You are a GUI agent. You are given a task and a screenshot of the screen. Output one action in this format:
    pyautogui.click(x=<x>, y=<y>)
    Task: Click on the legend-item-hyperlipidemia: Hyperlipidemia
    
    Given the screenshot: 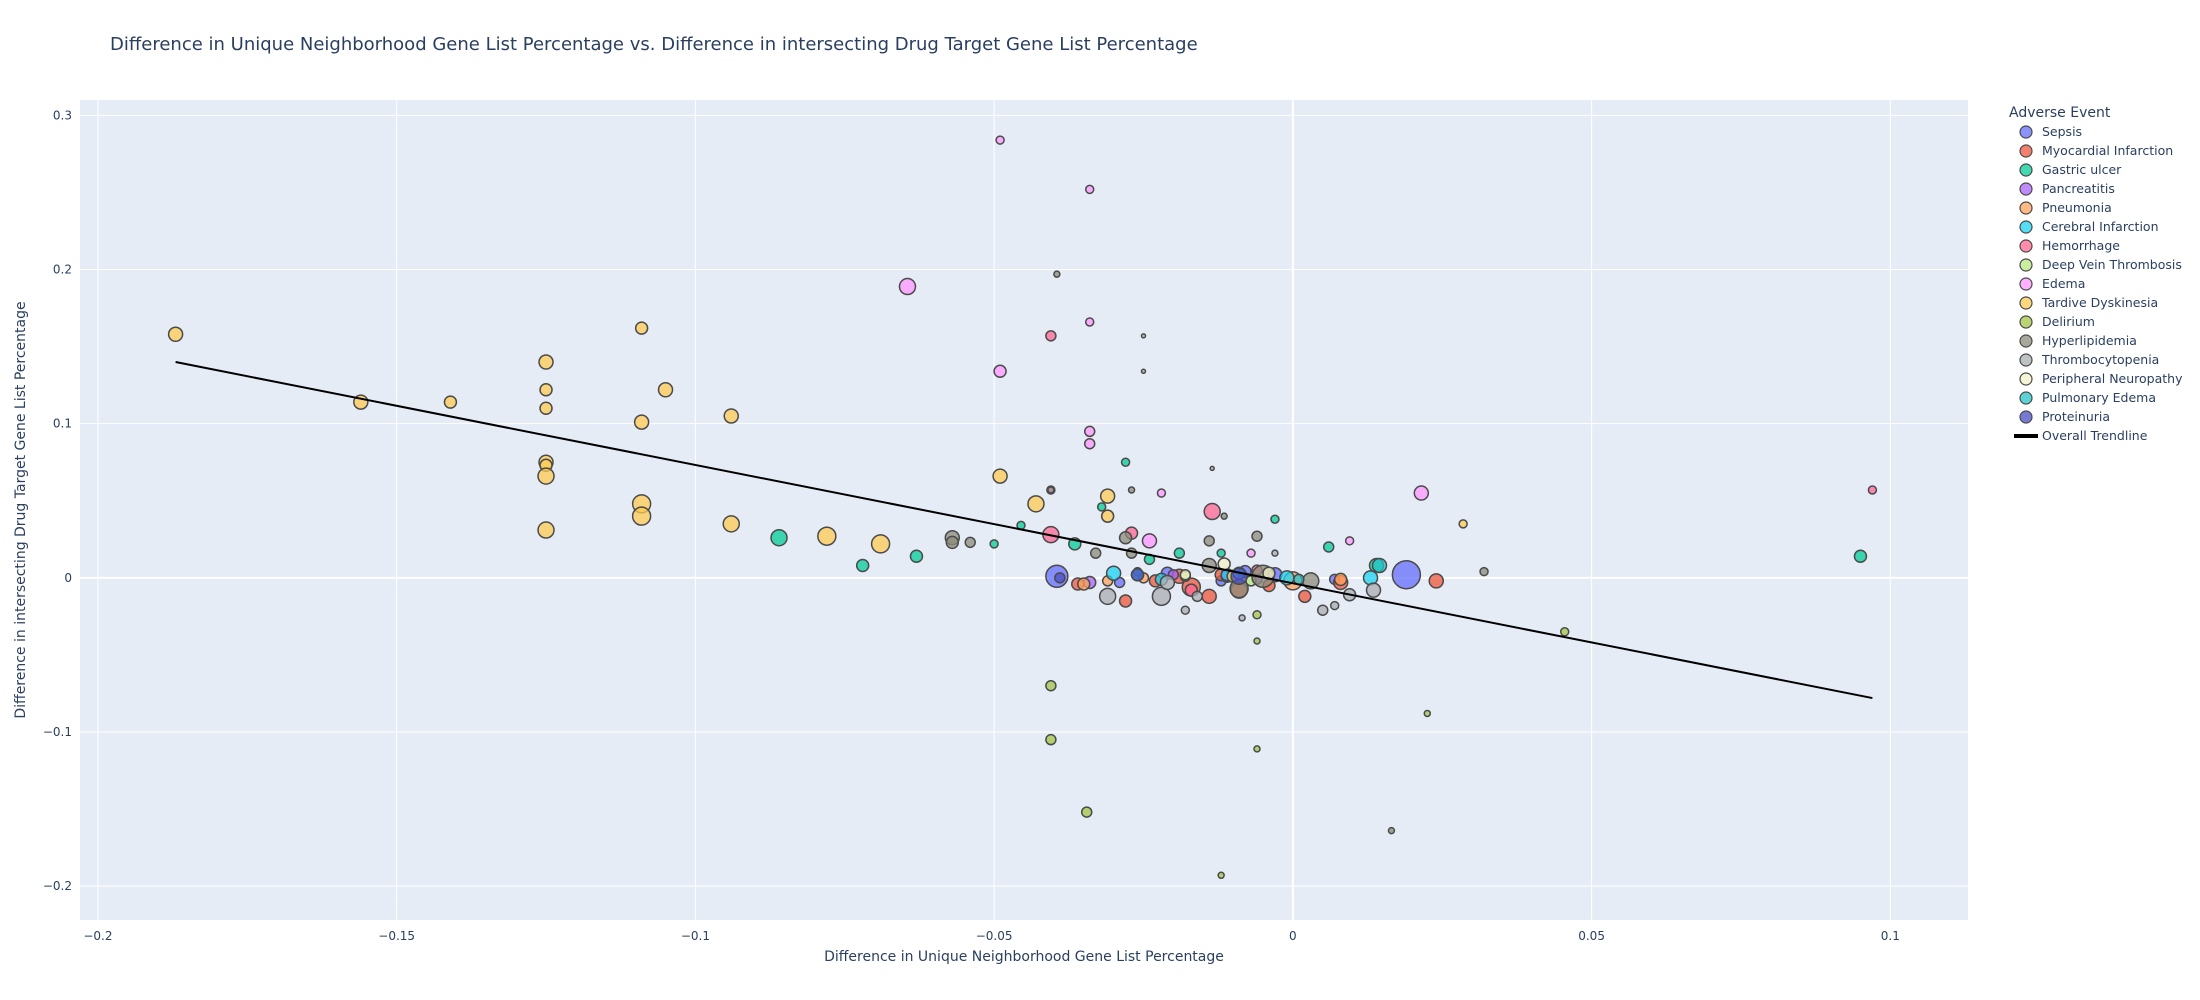 What is the action you would take?
    pyautogui.click(x=2078, y=340)
    